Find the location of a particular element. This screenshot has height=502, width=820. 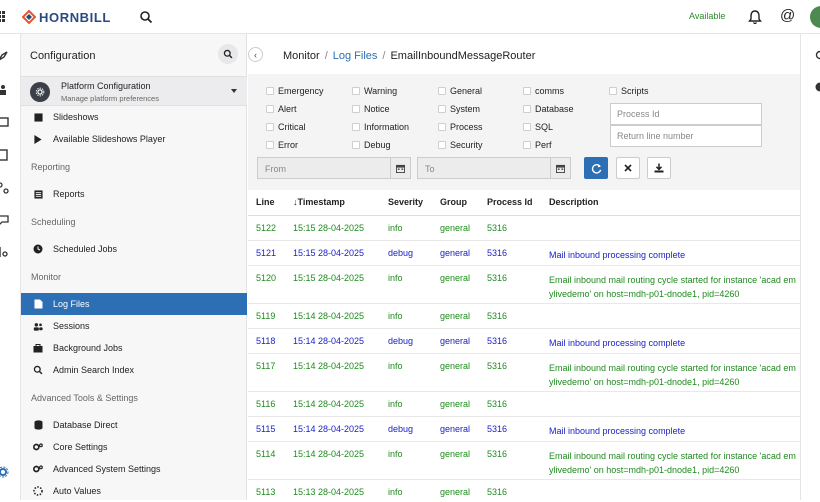

sidebar-item-database-direct: Database Direct is located at coordinates (134, 425).